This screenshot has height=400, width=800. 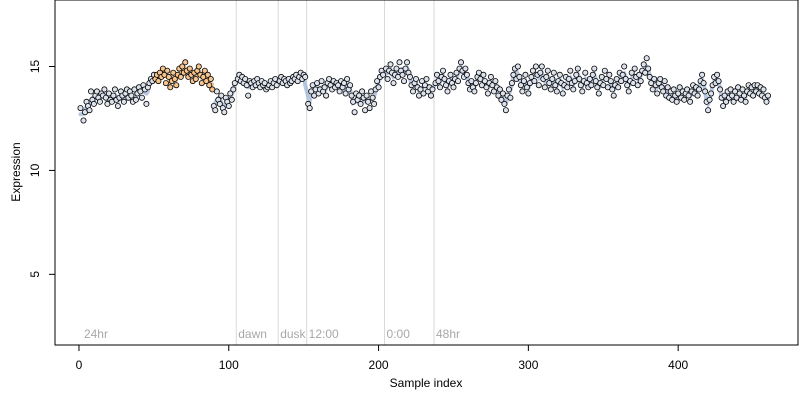 What do you see at coordinates (448, 334) in the screenshot?
I see `phase-label-5: 48hr` at bounding box center [448, 334].